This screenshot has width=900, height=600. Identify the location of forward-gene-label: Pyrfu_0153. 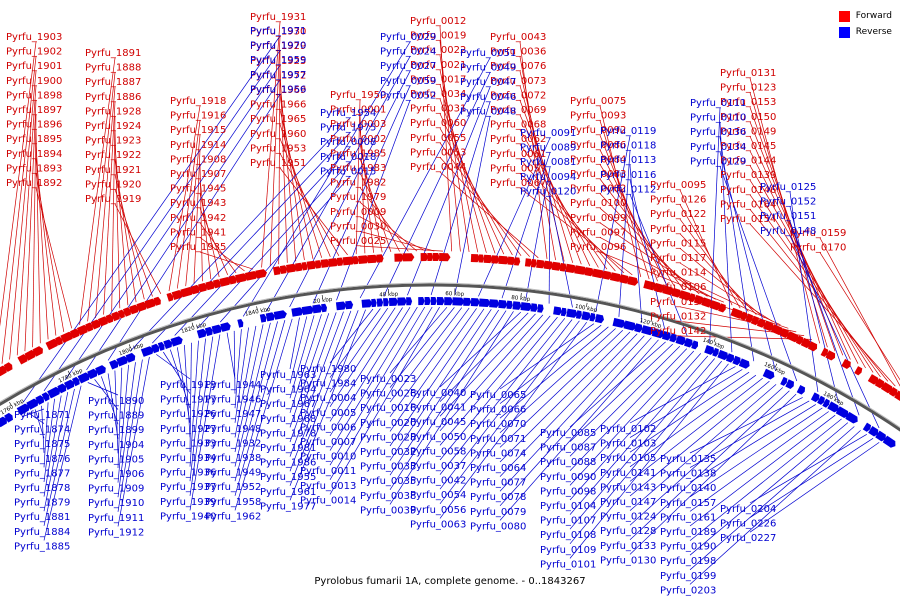
(748, 102).